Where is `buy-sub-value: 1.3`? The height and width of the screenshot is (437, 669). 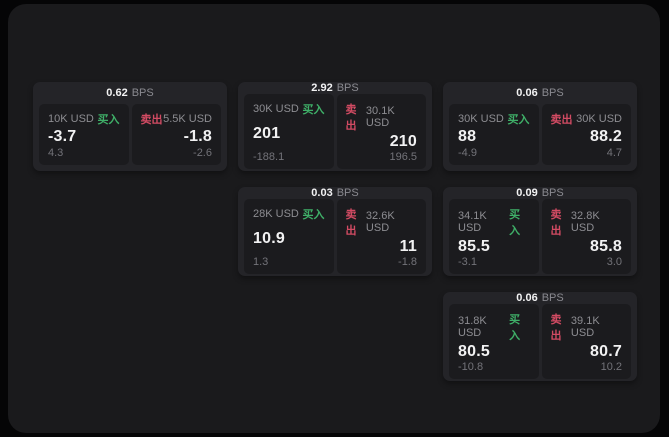
buy-sub-value: 1.3 is located at coordinates (261, 261).